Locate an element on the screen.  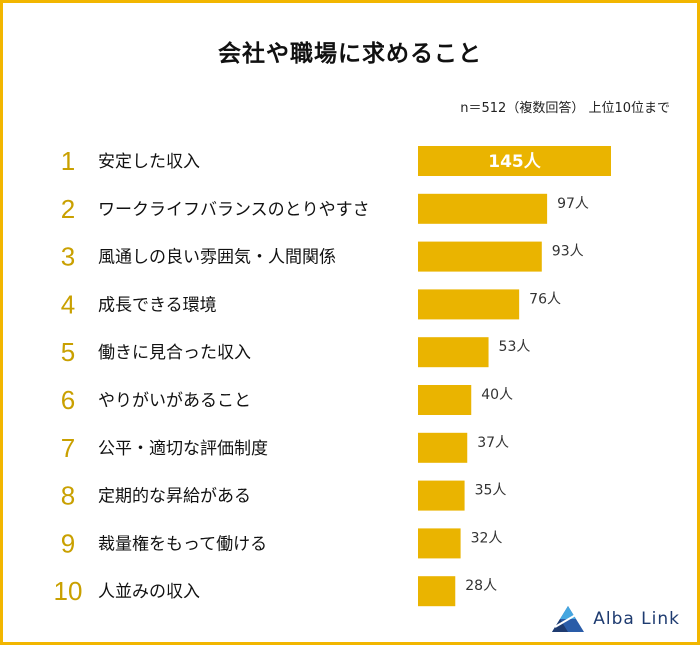
rank-number: 5 is located at coordinates (68, 352).